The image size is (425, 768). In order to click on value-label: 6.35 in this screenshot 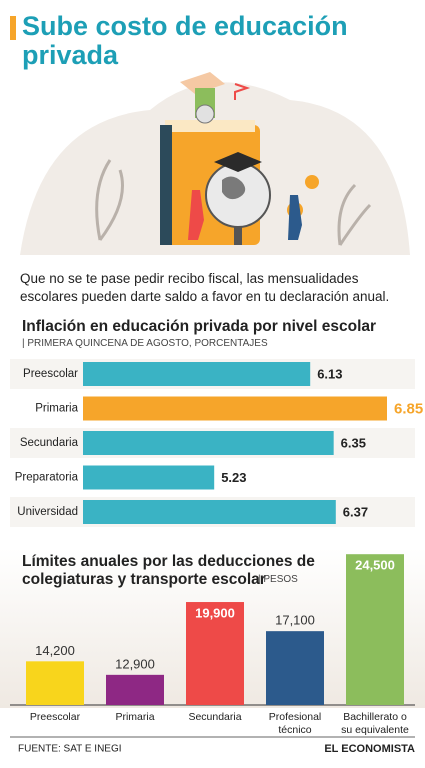, I will do `click(353, 442)`.